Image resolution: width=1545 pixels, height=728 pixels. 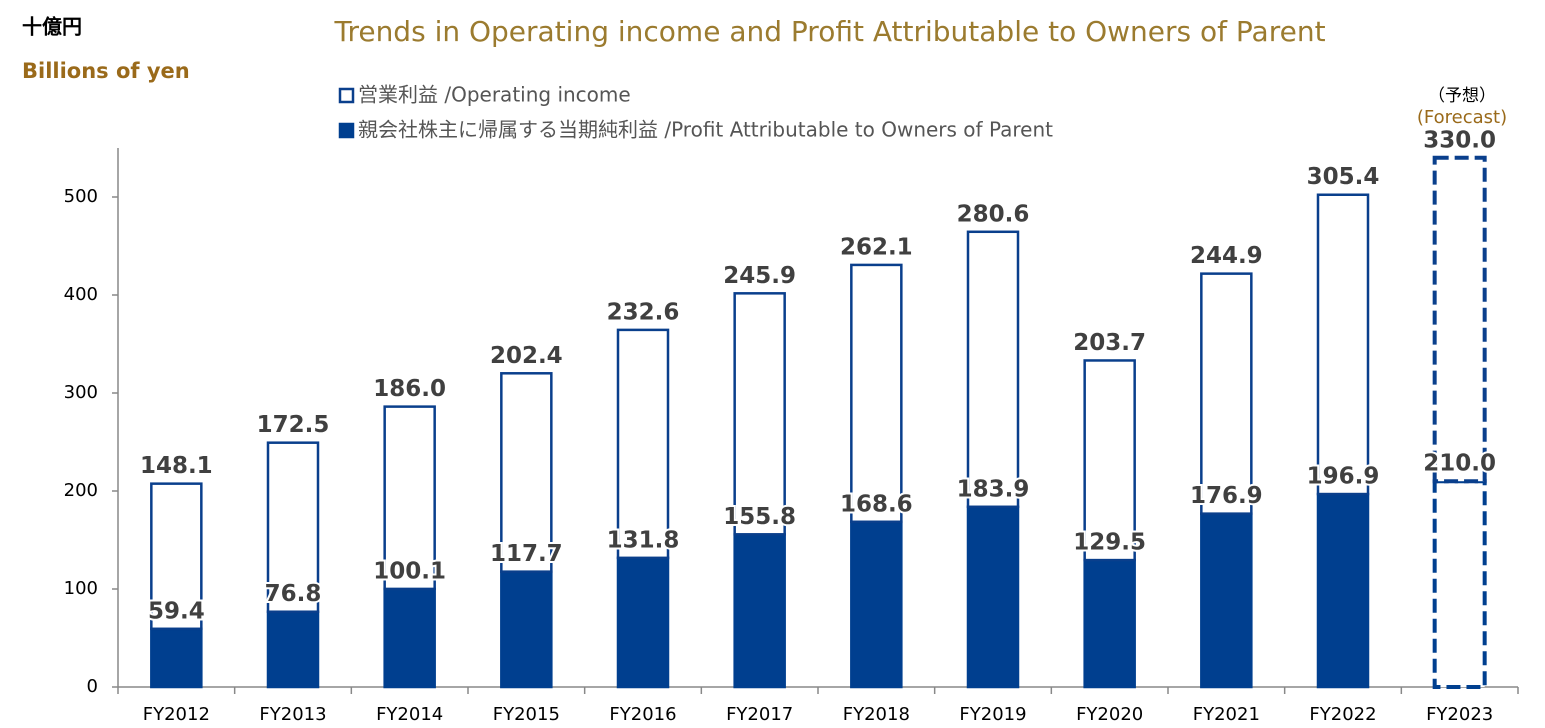 What do you see at coordinates (1343, 177) in the screenshot?
I see `data-label: 305.4` at bounding box center [1343, 177].